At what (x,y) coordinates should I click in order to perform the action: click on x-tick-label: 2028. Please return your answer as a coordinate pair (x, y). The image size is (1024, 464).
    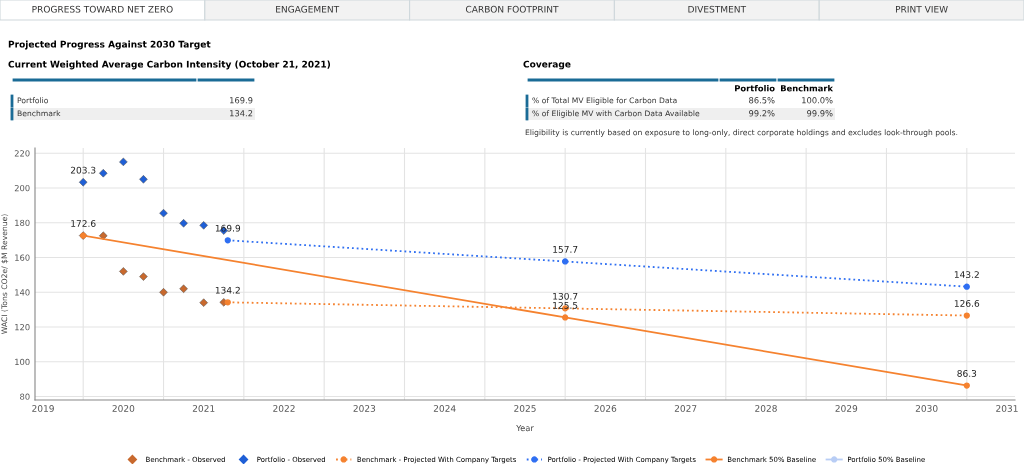
    Looking at the image, I should click on (766, 408).